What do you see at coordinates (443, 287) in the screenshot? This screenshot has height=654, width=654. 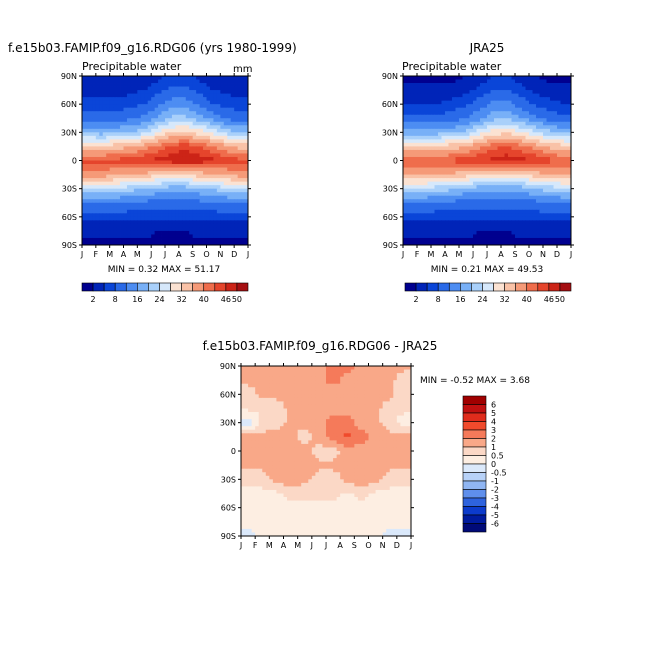 I see `obs-colorbar-swatch` at bounding box center [443, 287].